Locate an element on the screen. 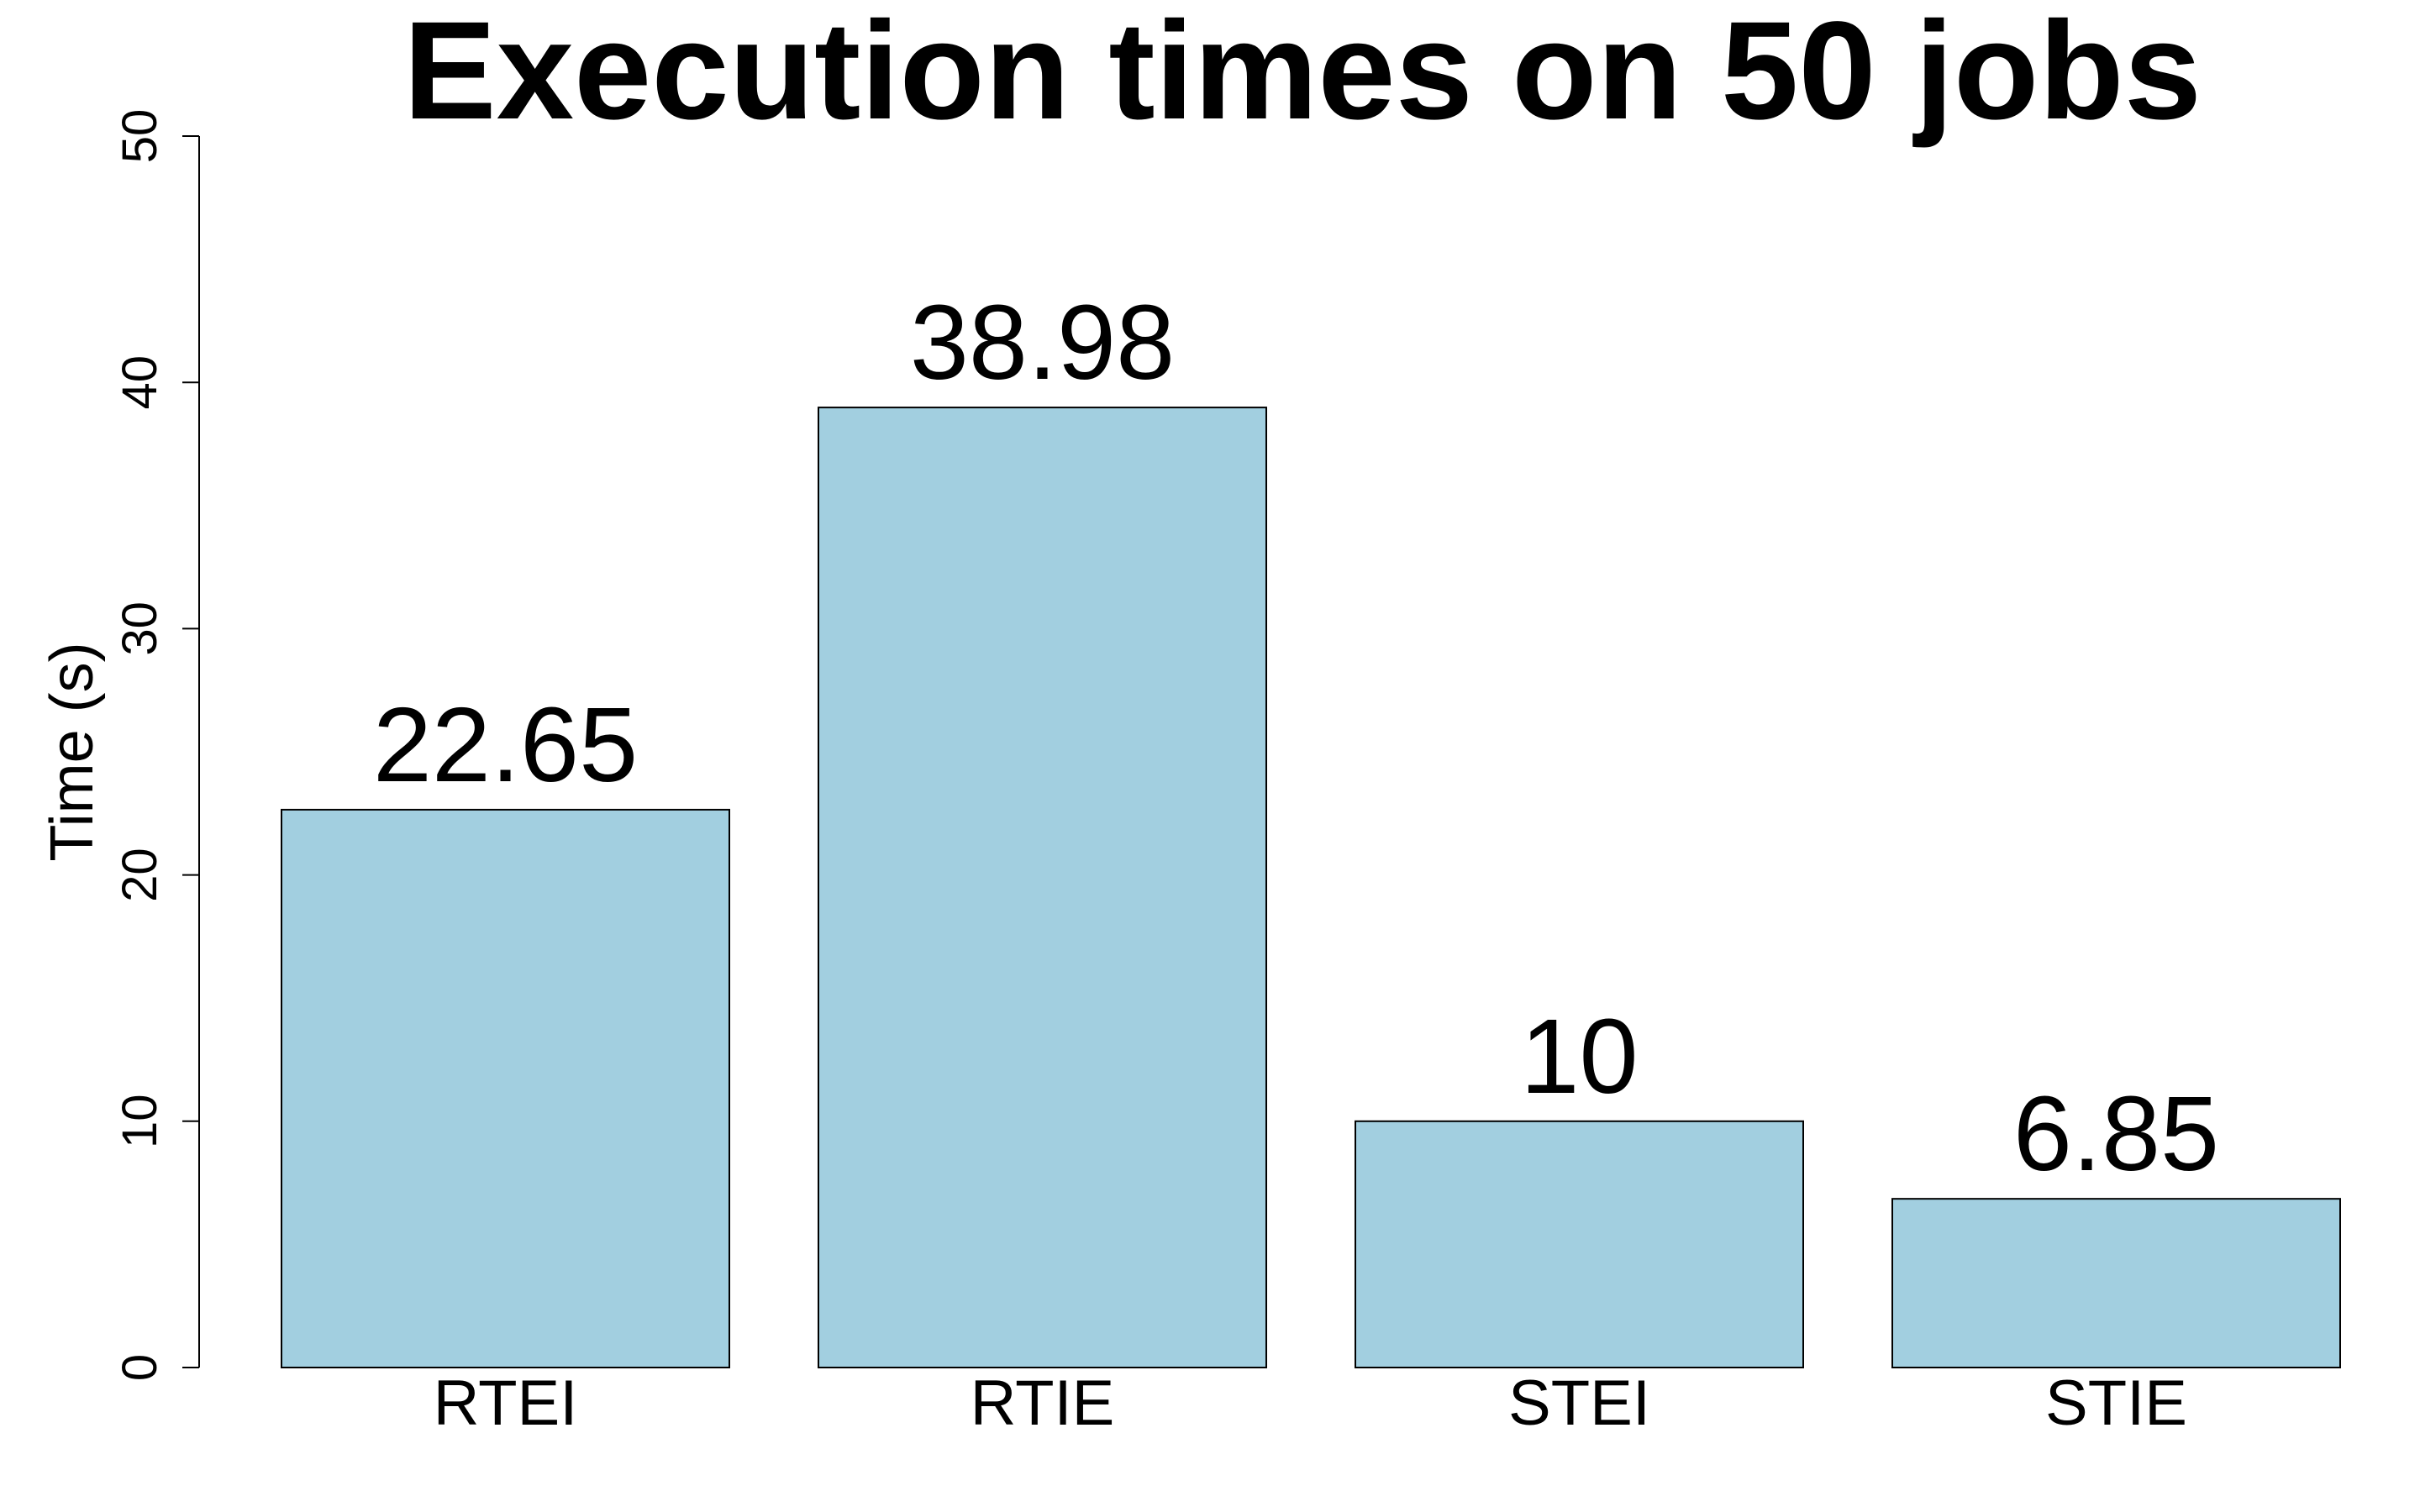 This screenshot has height=1512, width=2420. bar-rtie is located at coordinates (1043, 887).